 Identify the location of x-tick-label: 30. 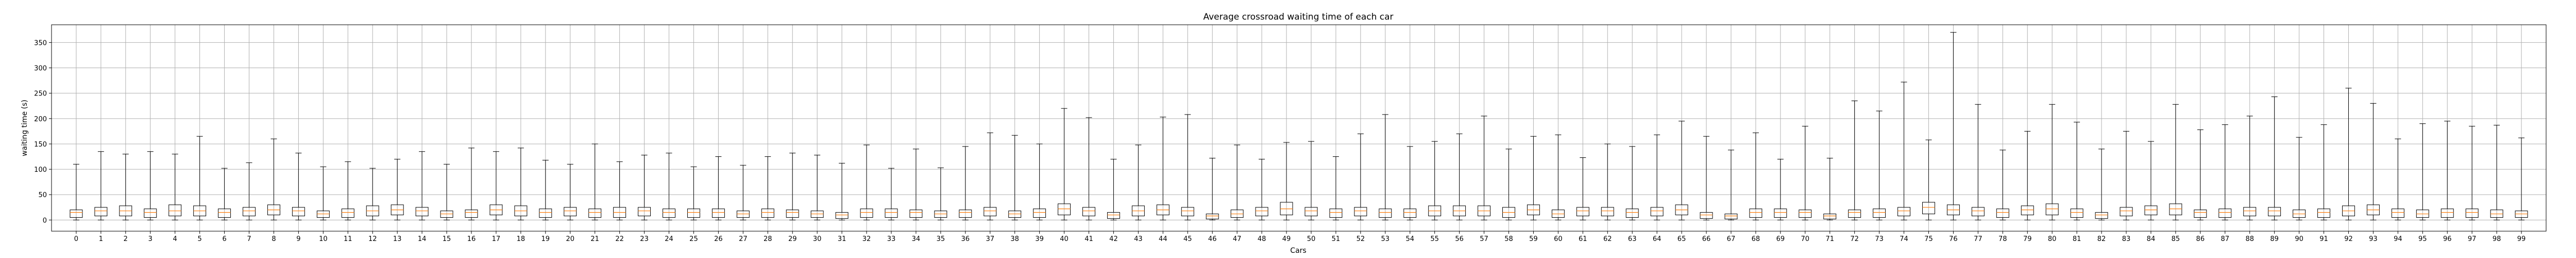
(818, 239).